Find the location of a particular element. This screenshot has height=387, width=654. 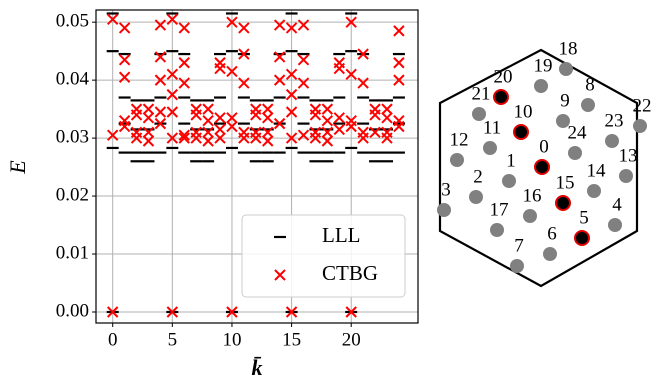

site-label: 6 is located at coordinates (552, 233).